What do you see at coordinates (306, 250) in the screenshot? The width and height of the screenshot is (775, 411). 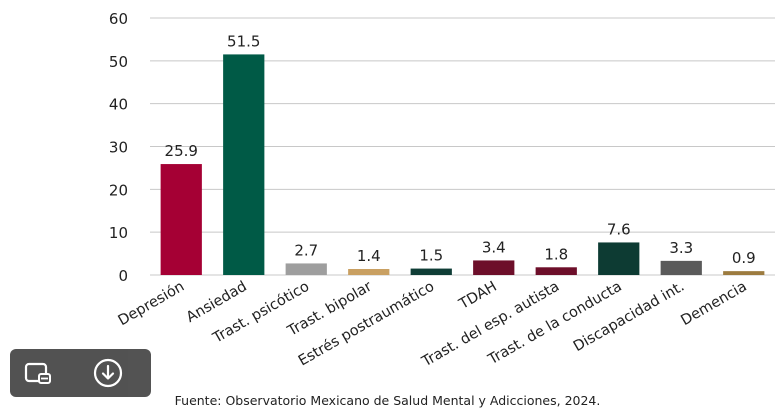 I see `value-label: 2.7` at bounding box center [306, 250].